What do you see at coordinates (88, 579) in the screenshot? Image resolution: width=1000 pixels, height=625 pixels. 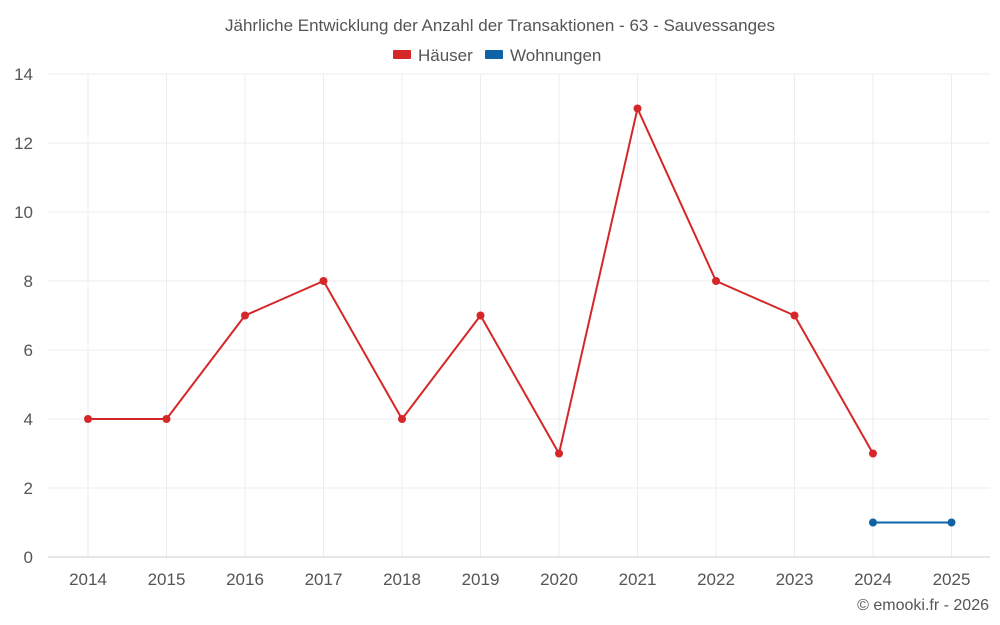 I see `x-tick-label: 2014` at bounding box center [88, 579].